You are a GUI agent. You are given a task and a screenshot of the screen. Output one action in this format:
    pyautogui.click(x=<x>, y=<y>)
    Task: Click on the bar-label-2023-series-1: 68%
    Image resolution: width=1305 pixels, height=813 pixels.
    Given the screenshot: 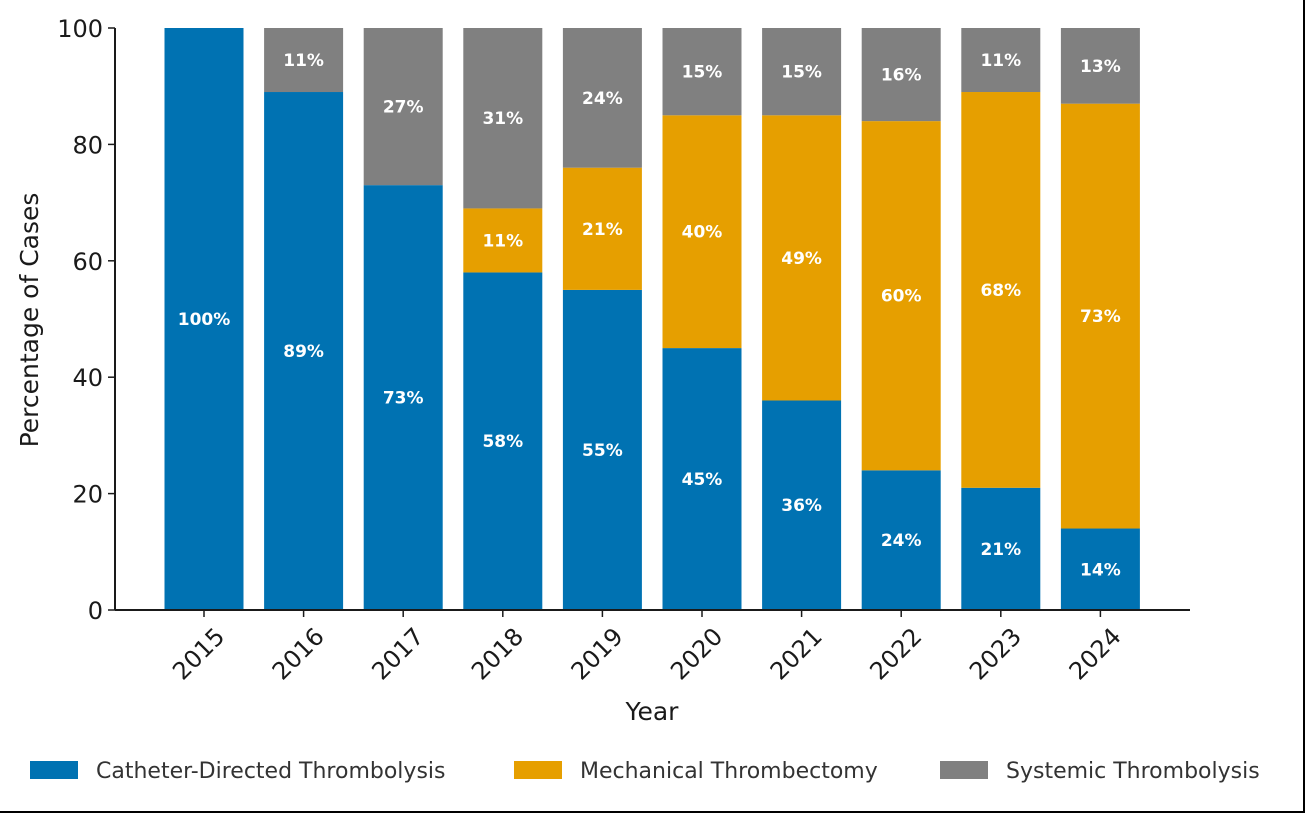 What is the action you would take?
    pyautogui.click(x=1000, y=291)
    